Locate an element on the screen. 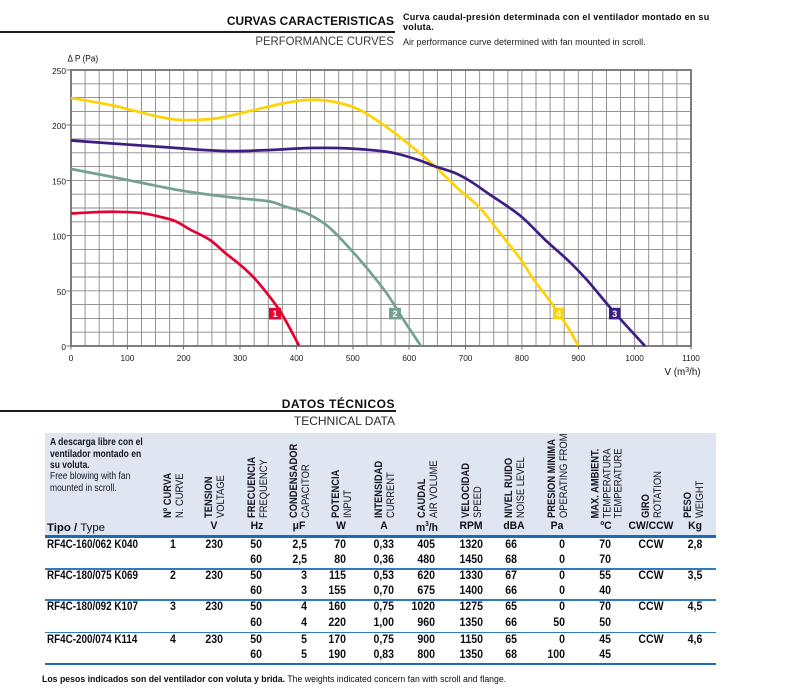  svg-text: 400 is located at coordinates (297, 358).